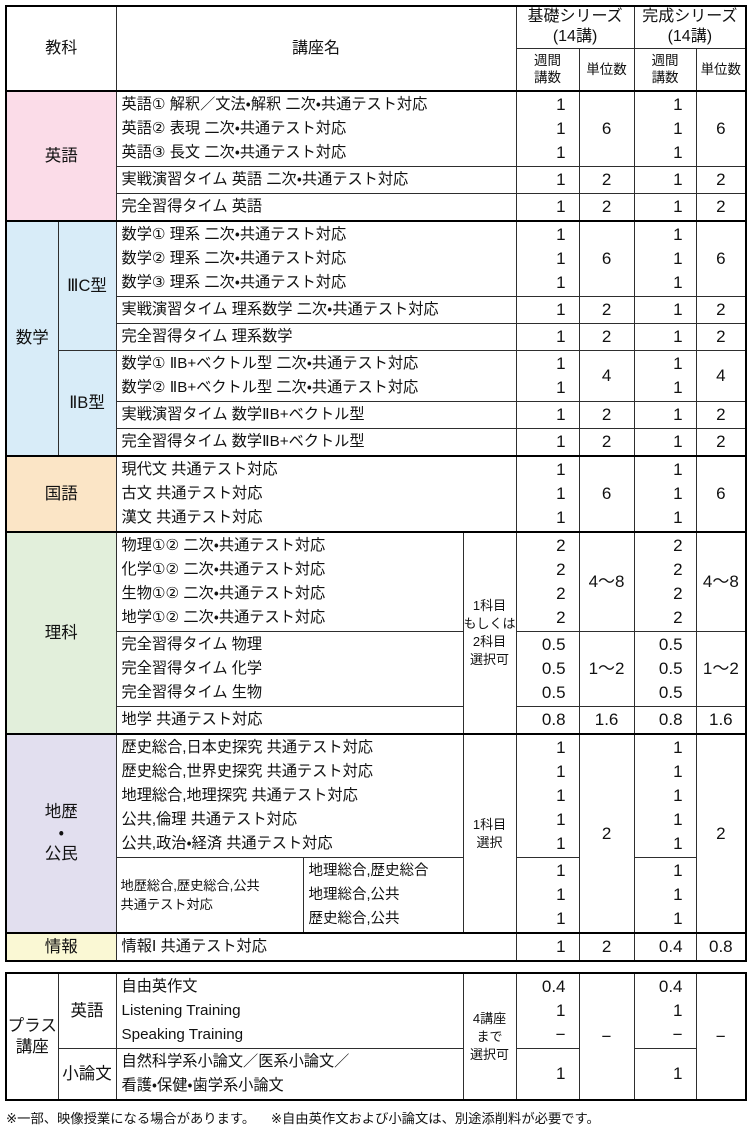 The image size is (750, 1131). I want to click on math-type-iiic: ⅢC型, so click(87, 285).